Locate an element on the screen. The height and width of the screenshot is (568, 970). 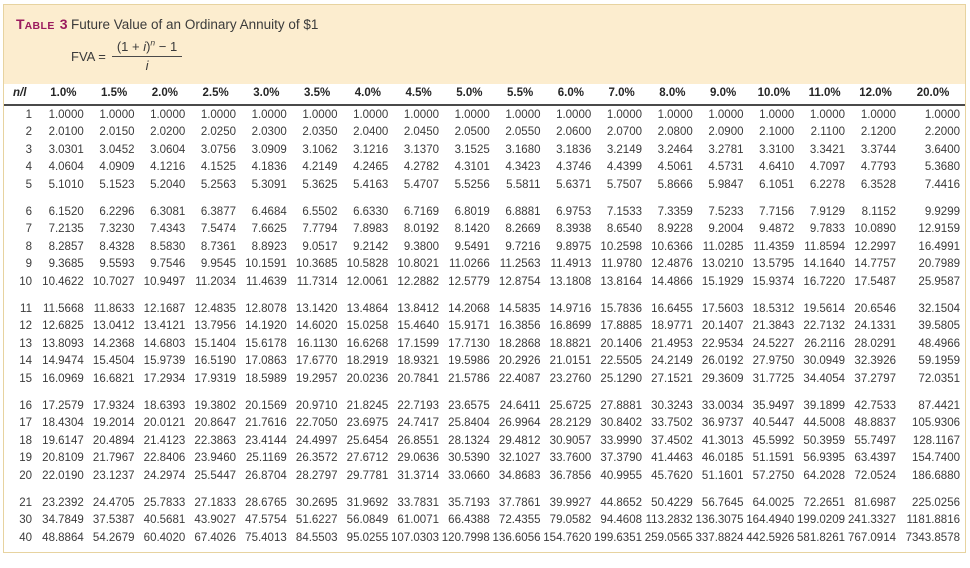
table-cell: 17.9319 is located at coordinates (215, 378).